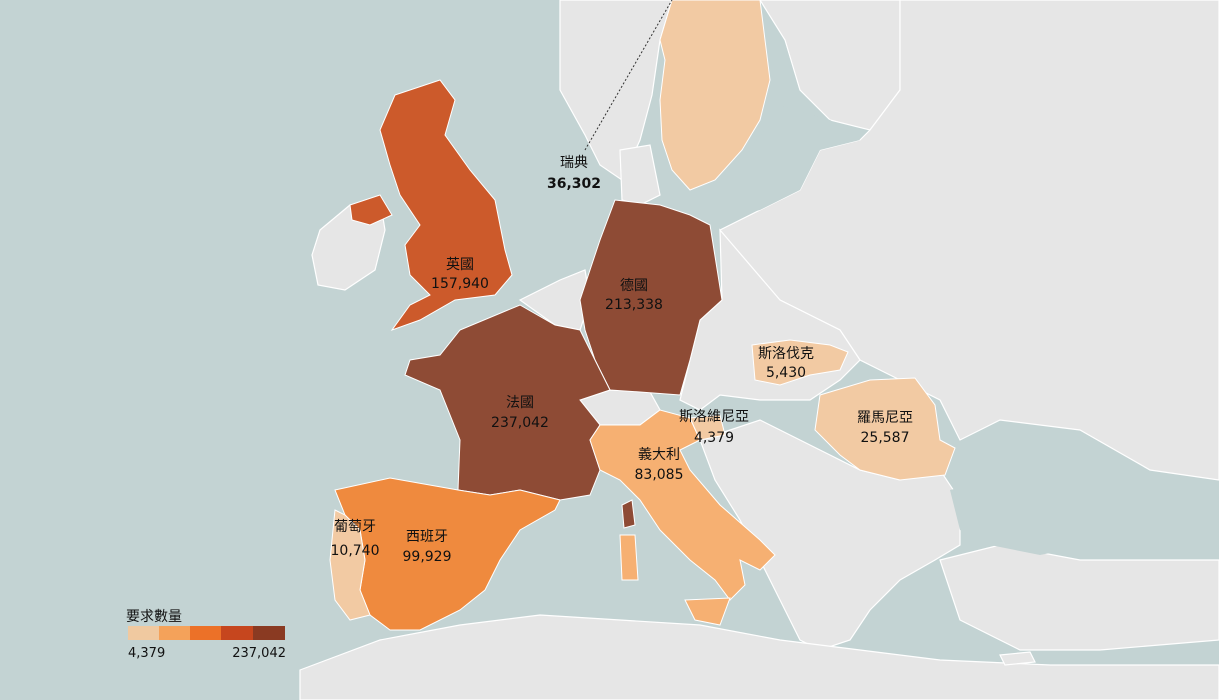  Describe the element at coordinates (629, 557) in the screenshot. I see `country-sardinia` at that location.